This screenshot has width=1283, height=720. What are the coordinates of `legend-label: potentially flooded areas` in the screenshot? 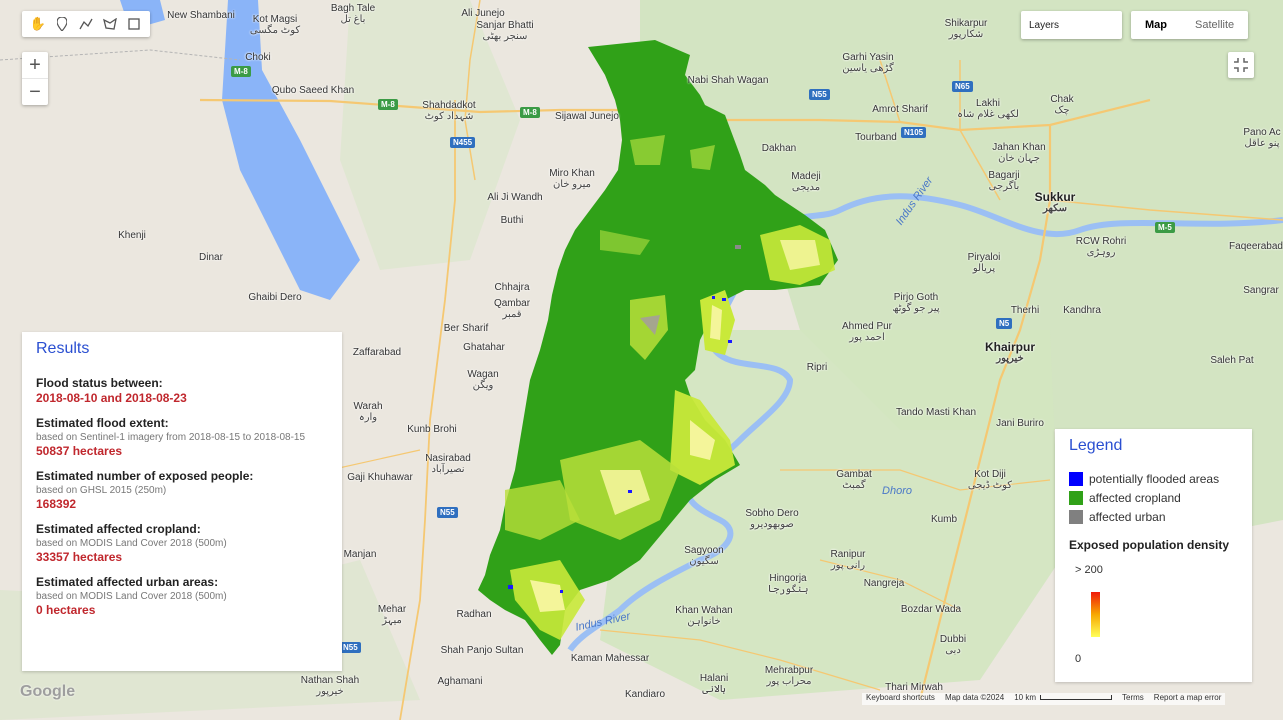 It's located at (1154, 478).